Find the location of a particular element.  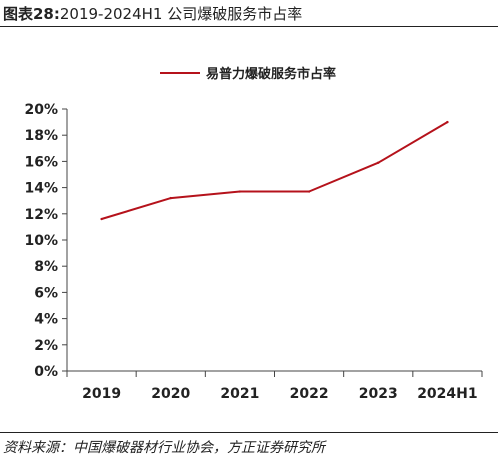

figure-title: 图表28:2019-2024H1 公司爆破服务市占率 is located at coordinates (152, 13).